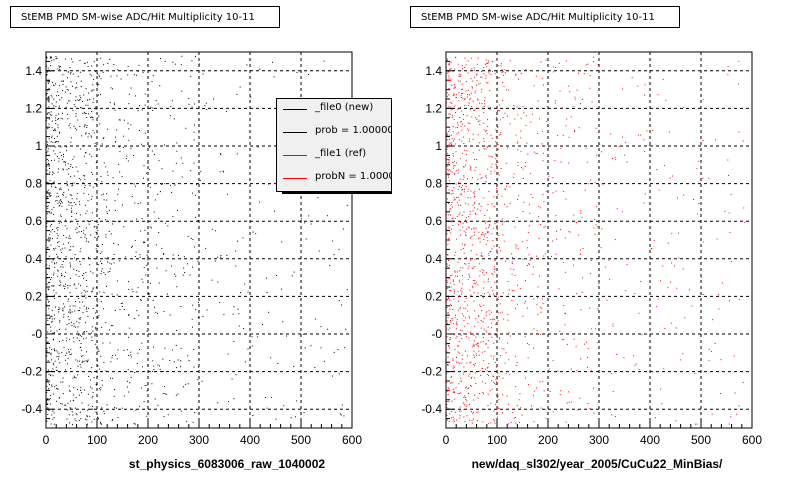  What do you see at coordinates (301, 440) in the screenshot?
I see `x-tick-label: 500` at bounding box center [301, 440].